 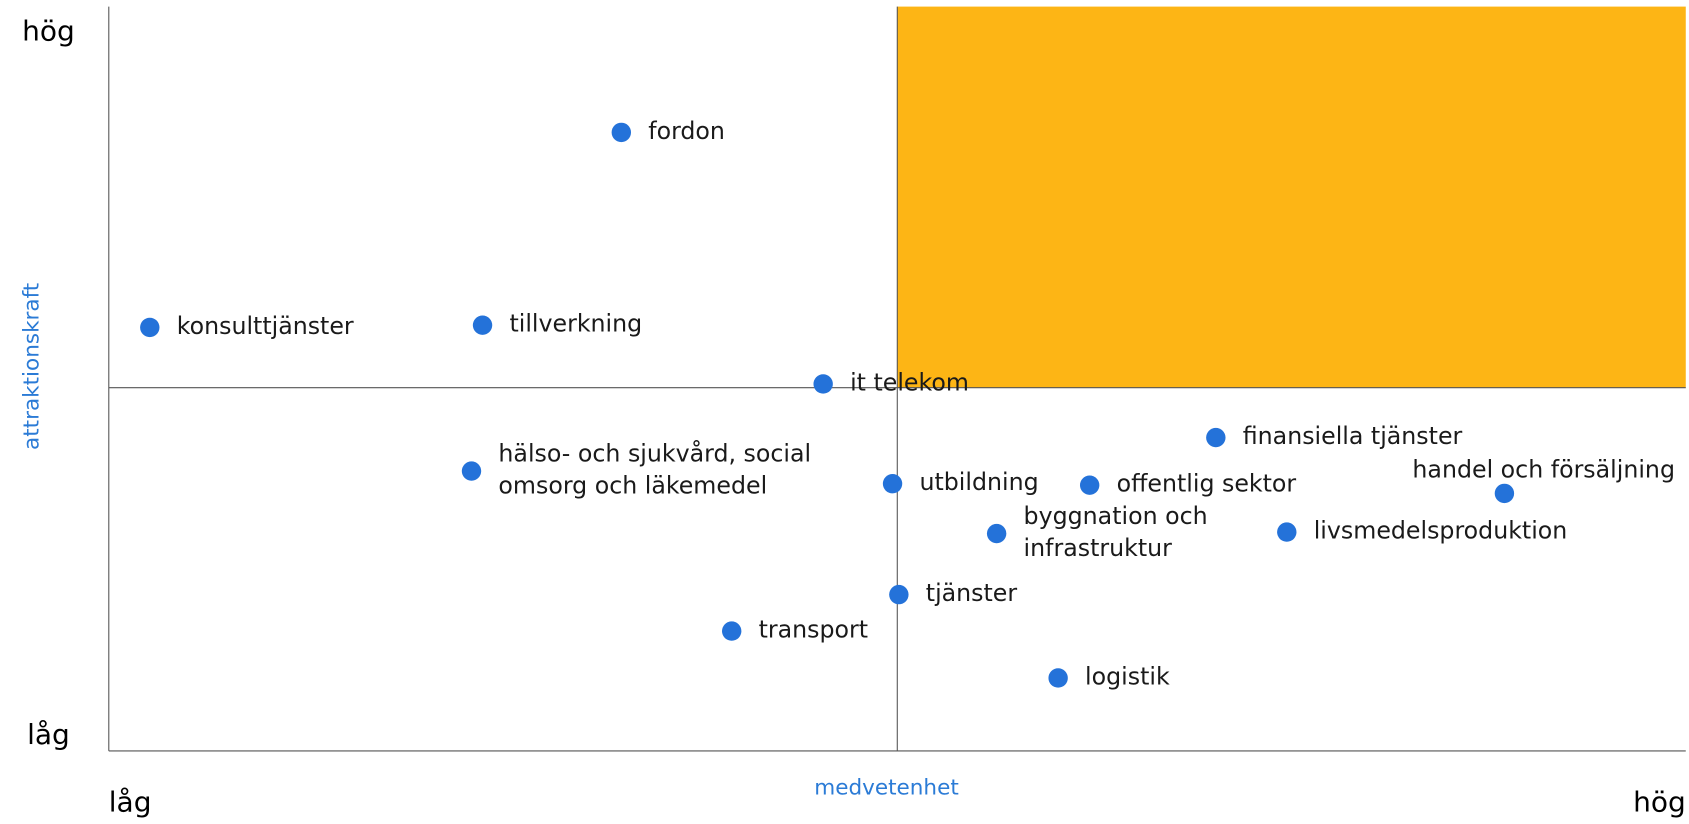 I want to click on point-label: utbildning, so click(x=978, y=482).